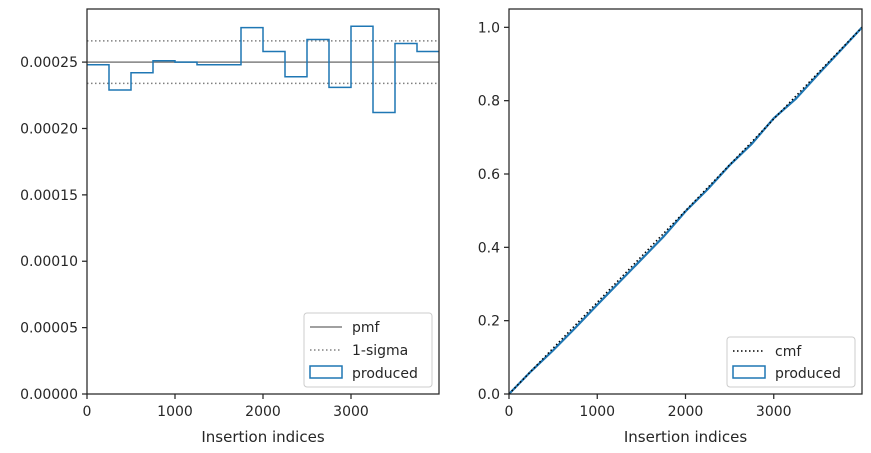 This screenshot has height=453, width=871. What do you see at coordinates (489, 175) in the screenshot?
I see `y-tick-label: 0.6` at bounding box center [489, 175].